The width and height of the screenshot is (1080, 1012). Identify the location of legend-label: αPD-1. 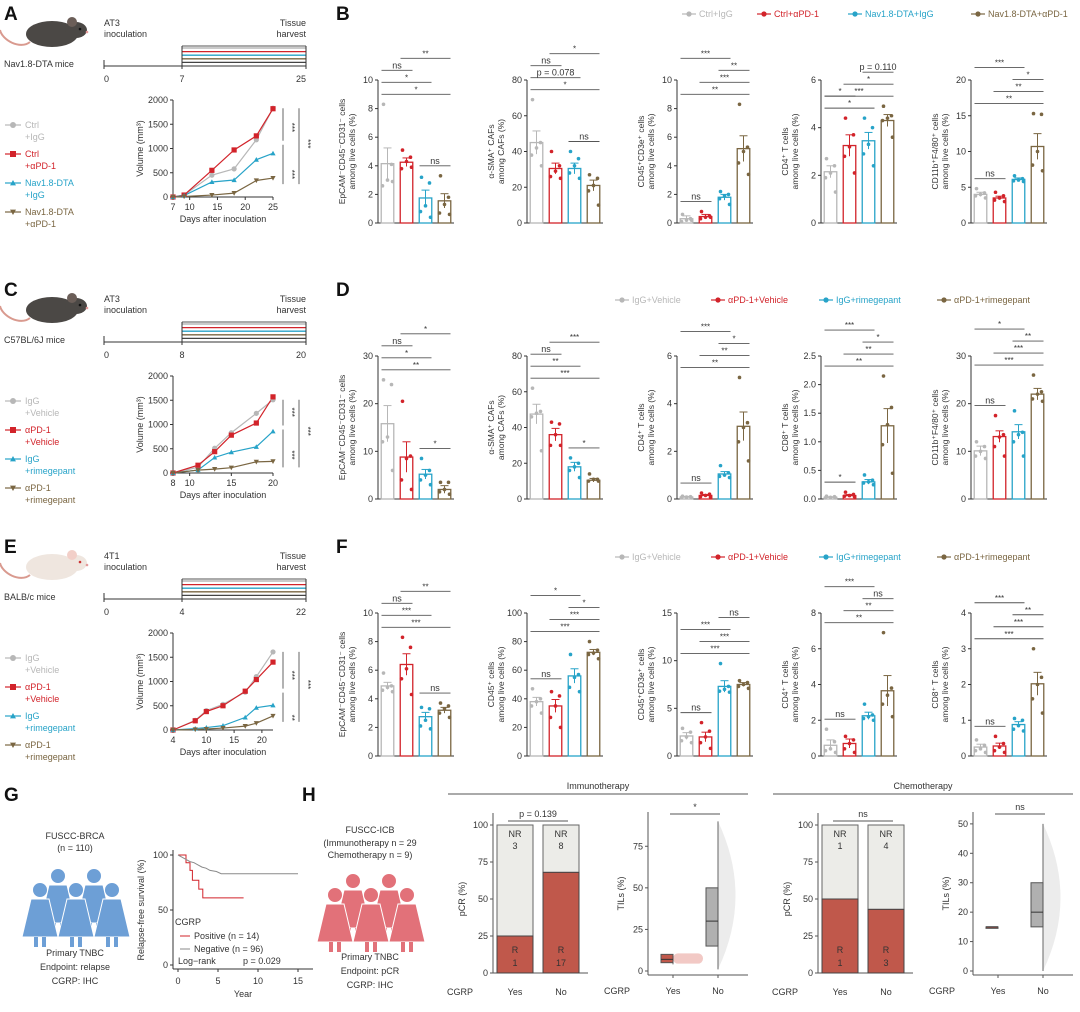
(38, 430).